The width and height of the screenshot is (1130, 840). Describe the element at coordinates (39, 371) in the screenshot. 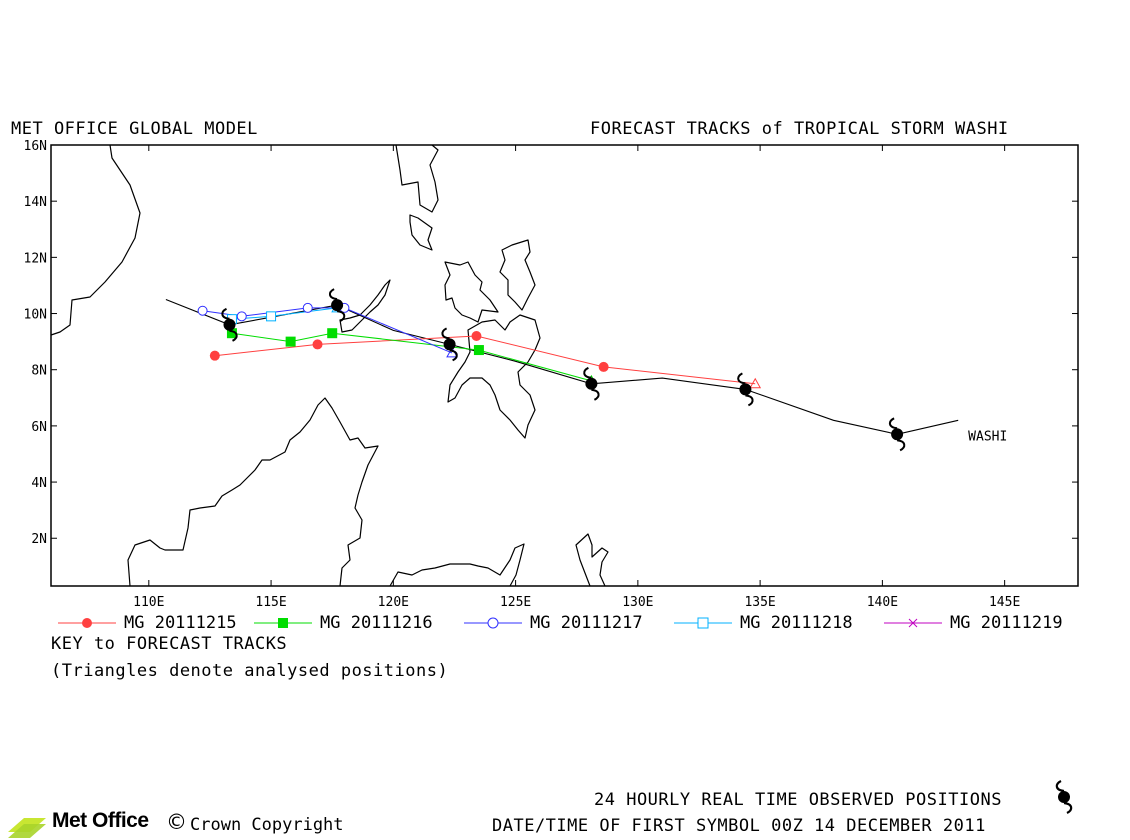

I see `y-tick-label: 8N` at that location.